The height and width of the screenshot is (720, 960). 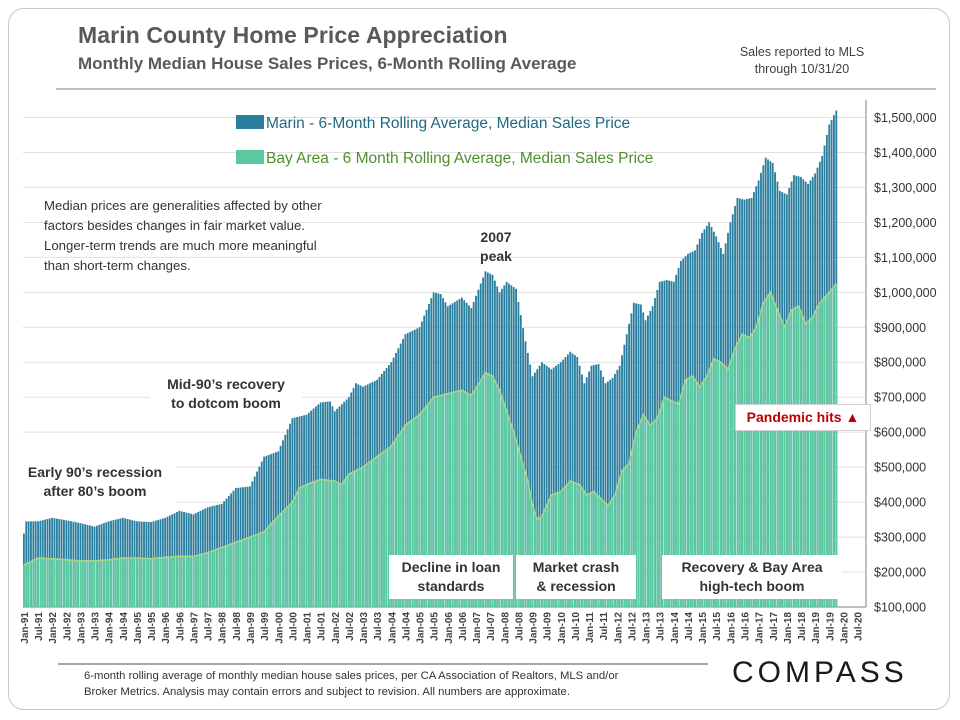 I want to click on x-tick-label: Jan-10, so click(x=562, y=628).